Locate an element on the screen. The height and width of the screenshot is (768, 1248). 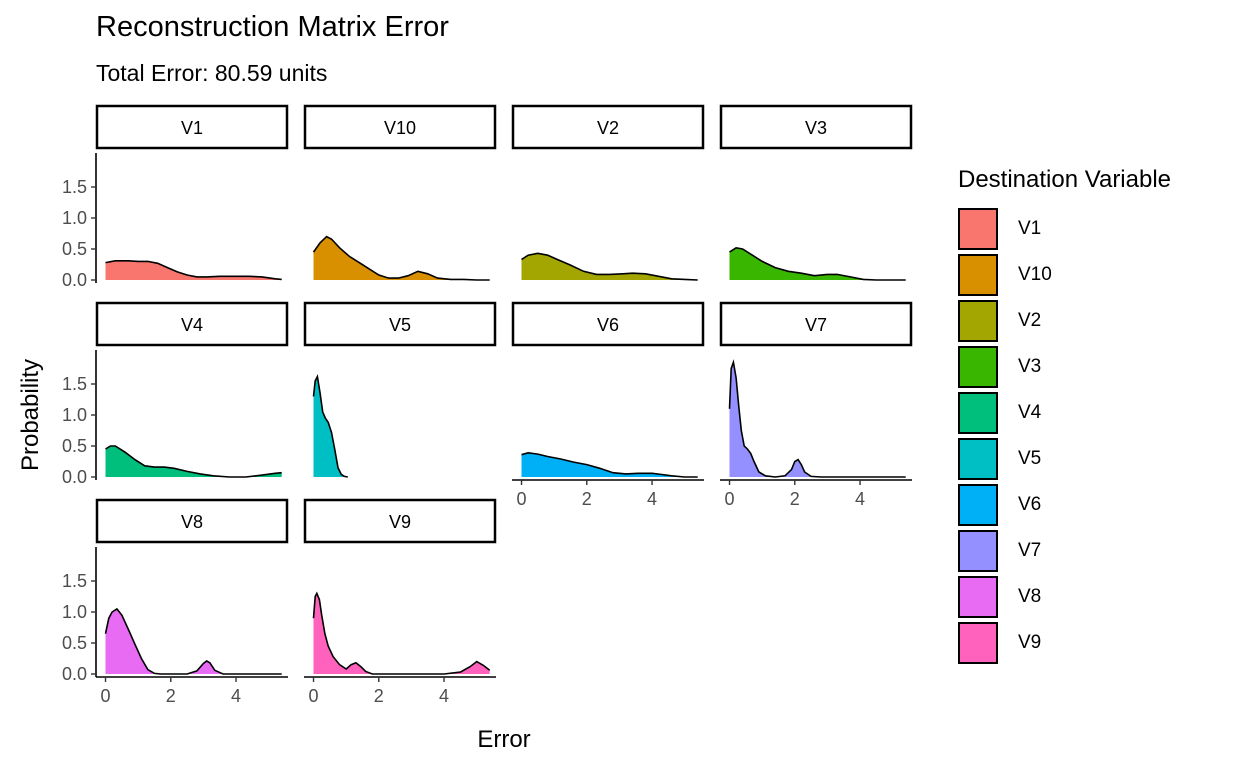
density-area-v7 is located at coordinates (817, 419).